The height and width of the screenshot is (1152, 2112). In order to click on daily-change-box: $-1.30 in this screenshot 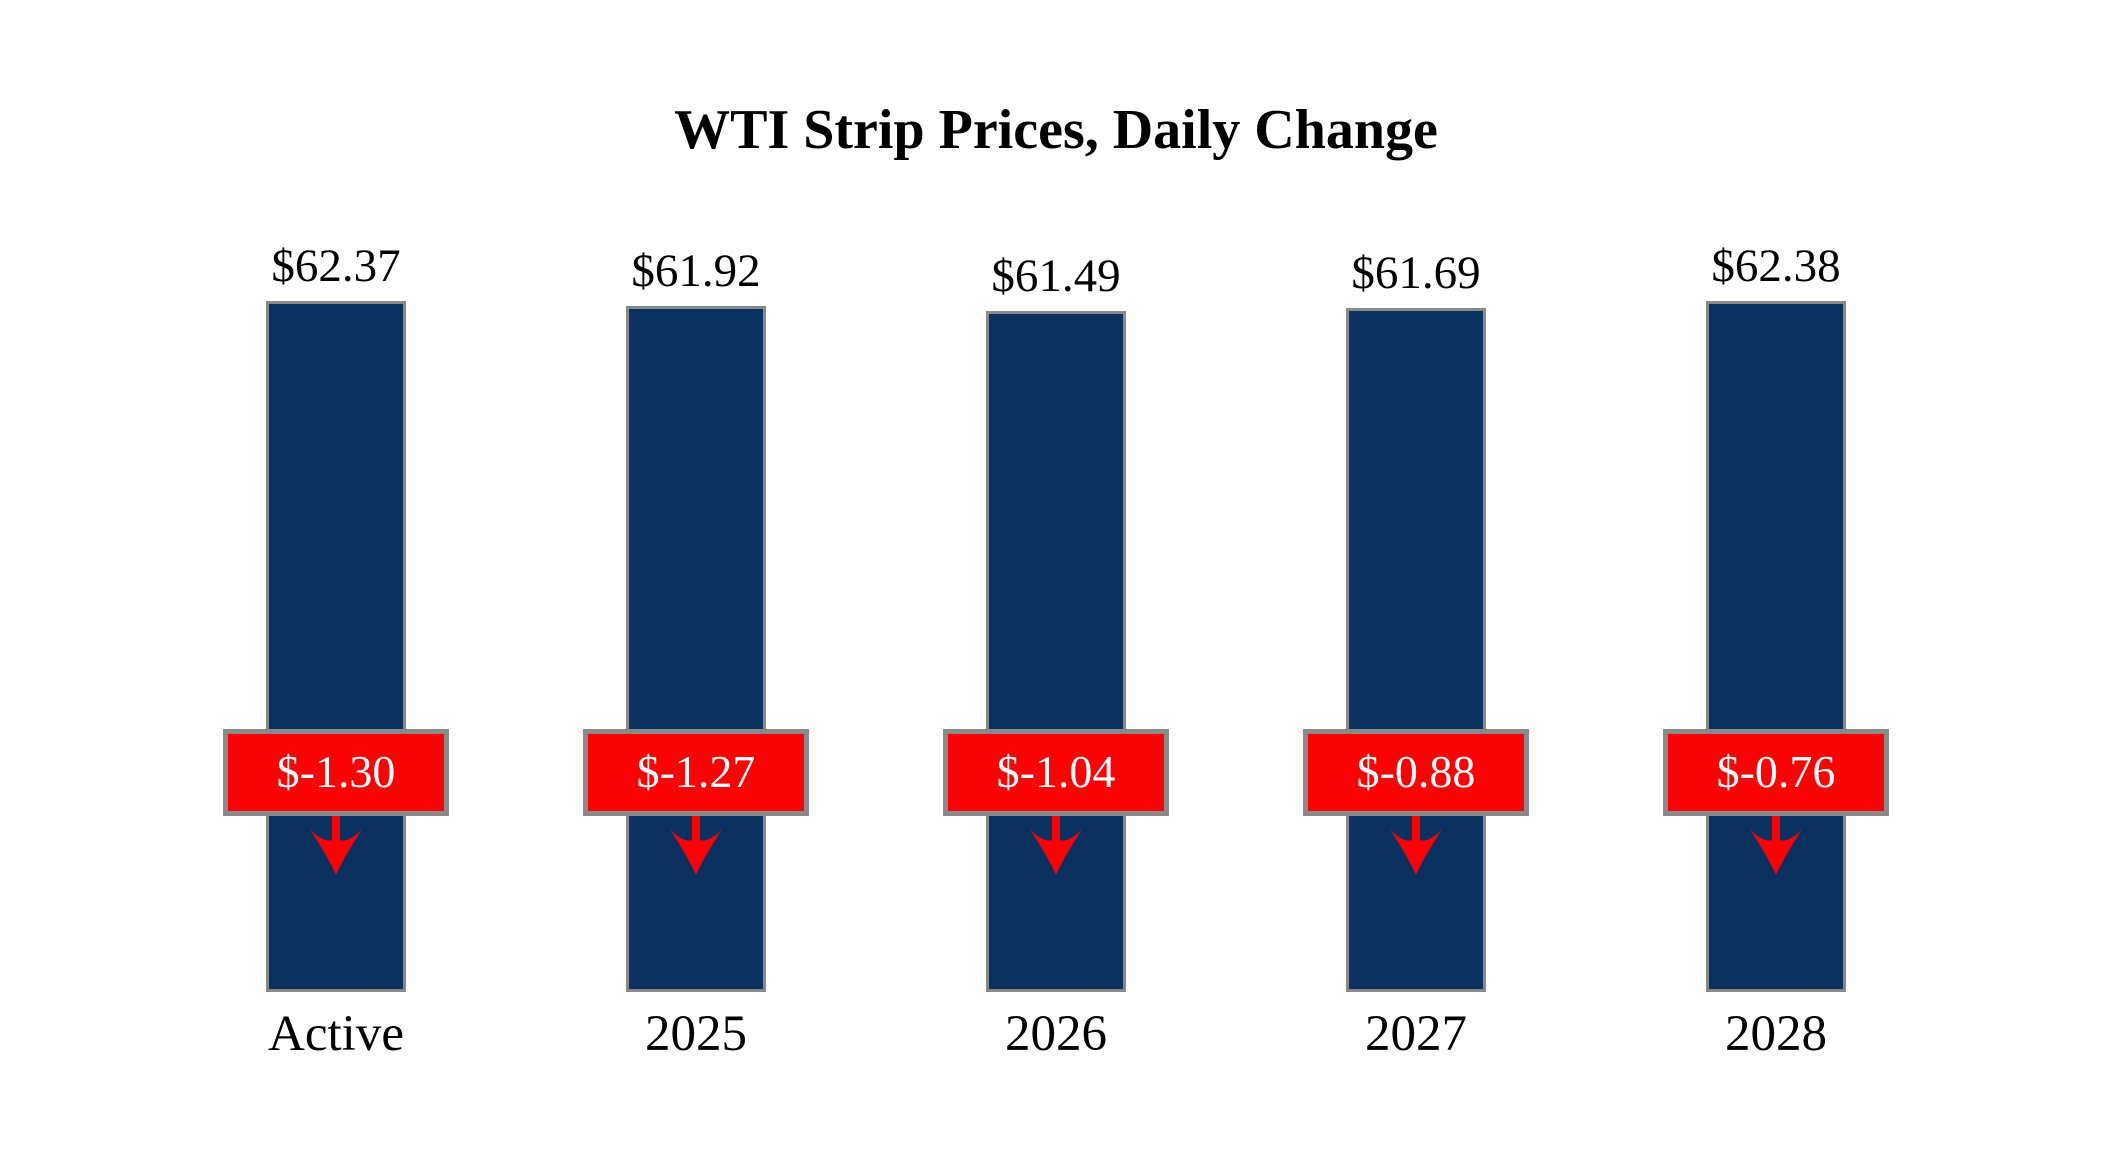, I will do `click(336, 772)`.